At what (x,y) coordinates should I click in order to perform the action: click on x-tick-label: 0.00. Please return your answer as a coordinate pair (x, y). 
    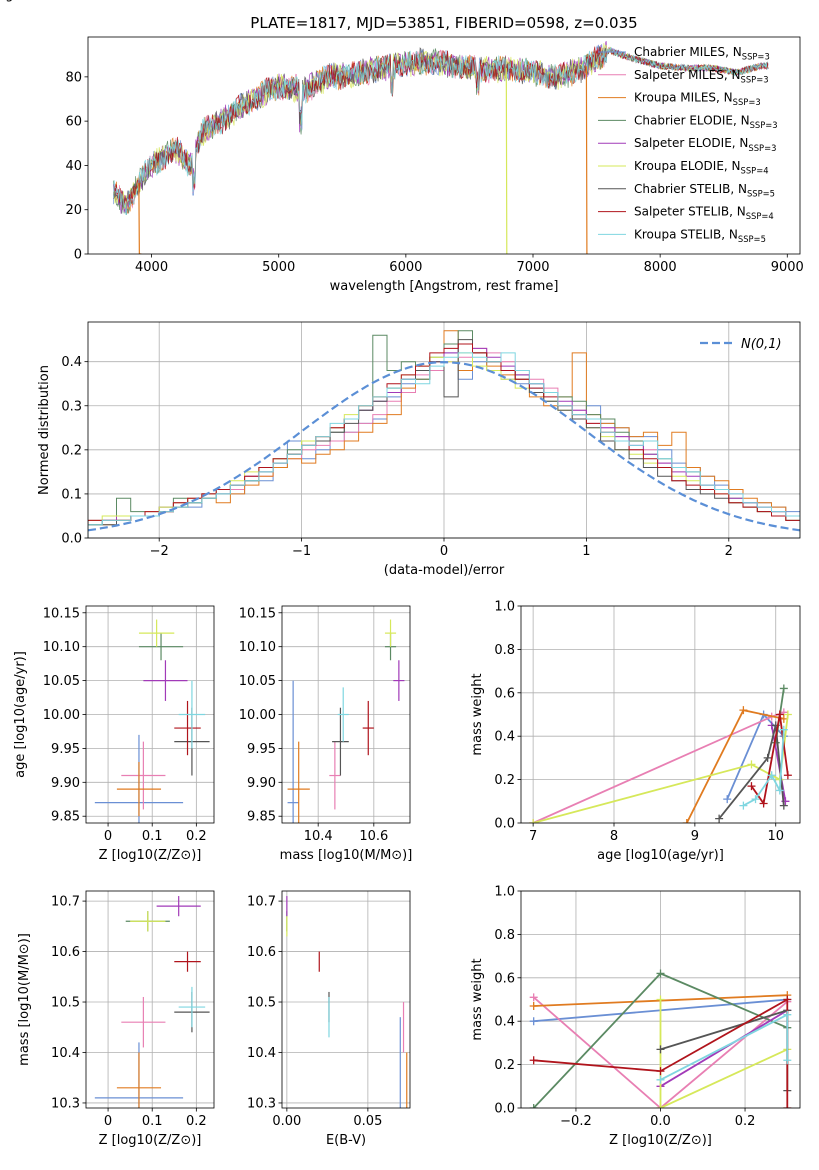
    Looking at the image, I should click on (286, 1121).